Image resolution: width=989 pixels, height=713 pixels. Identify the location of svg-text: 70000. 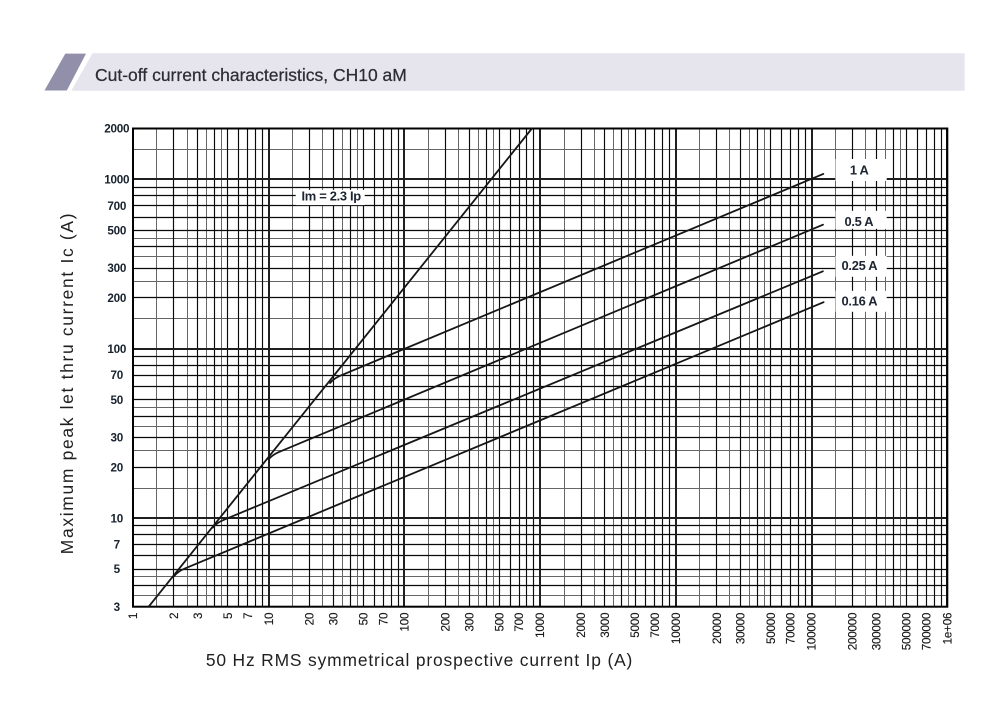
(791, 628).